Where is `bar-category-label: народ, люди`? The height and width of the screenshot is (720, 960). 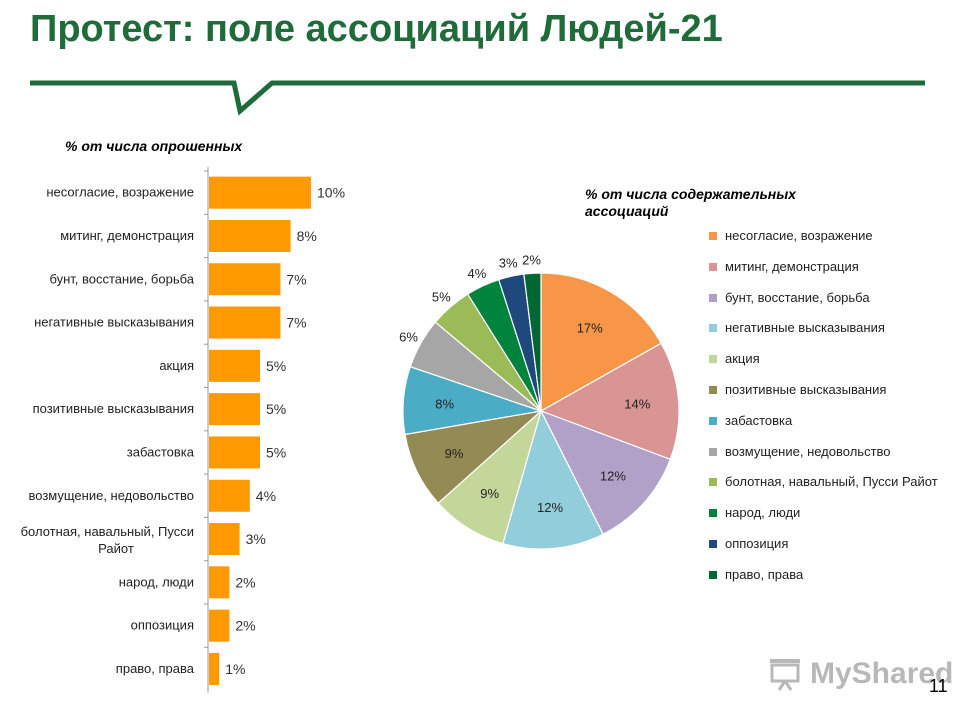 bar-category-label: народ, люди is located at coordinates (156, 581).